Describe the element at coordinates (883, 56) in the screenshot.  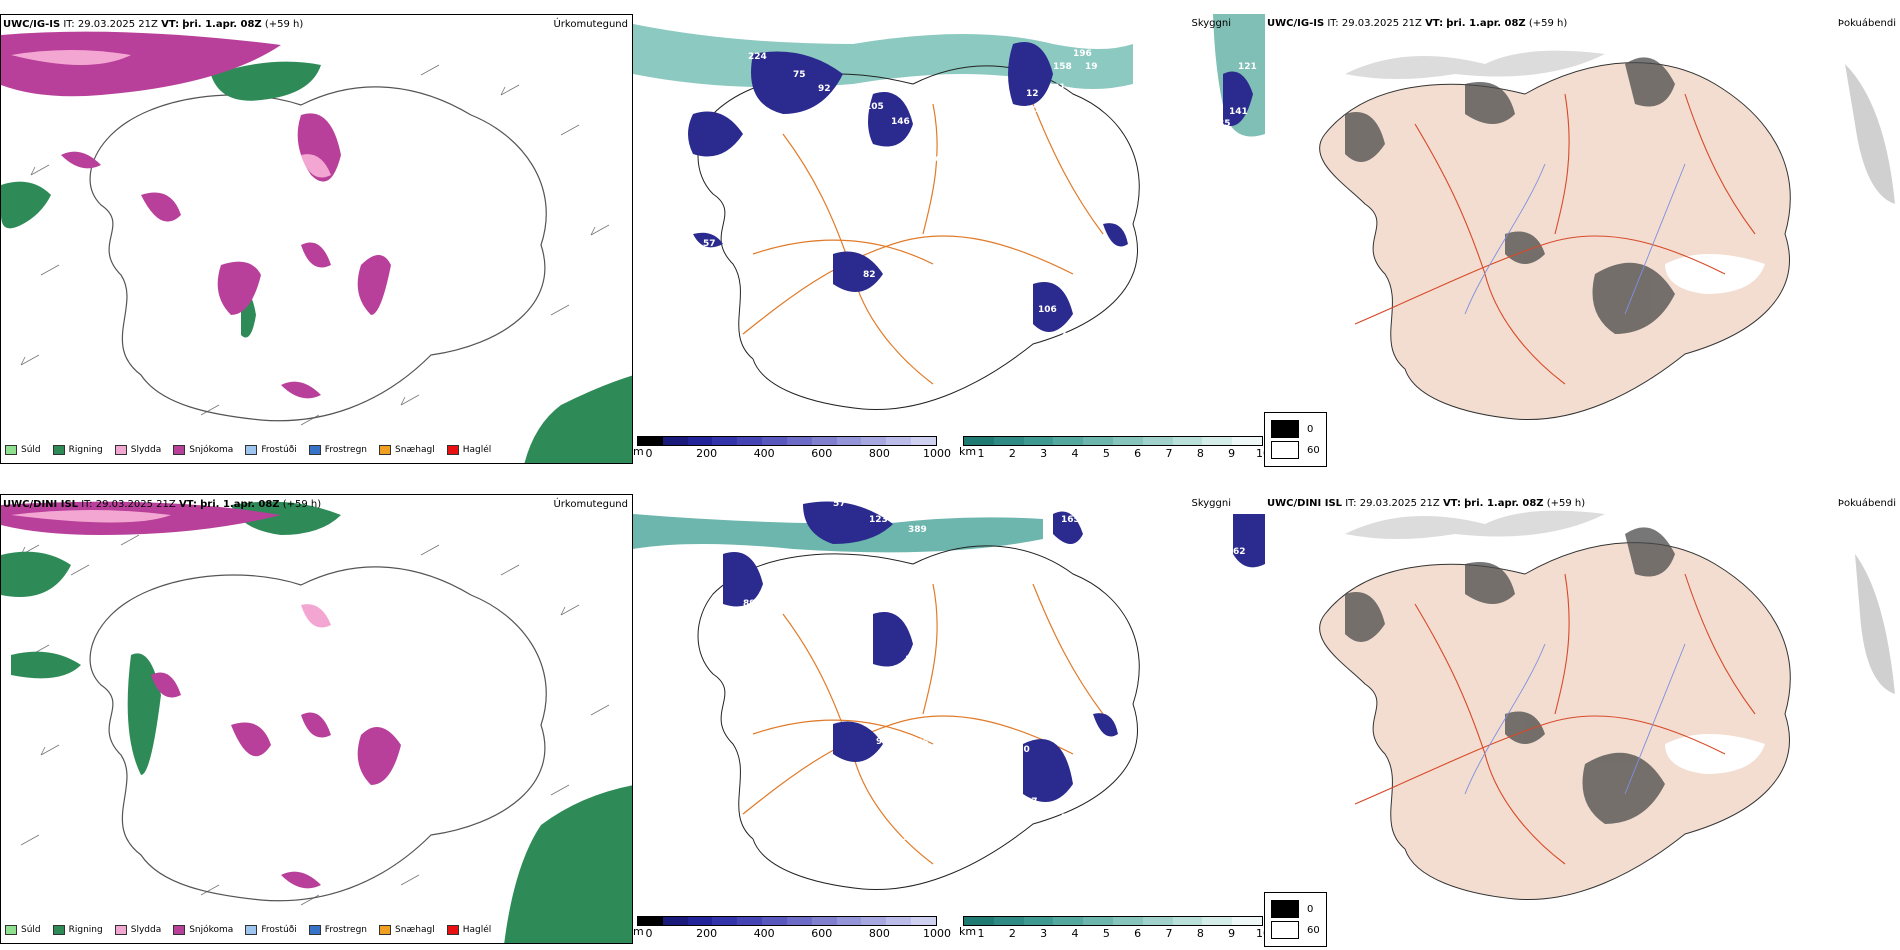
I see `visibility-fog-band` at that location.